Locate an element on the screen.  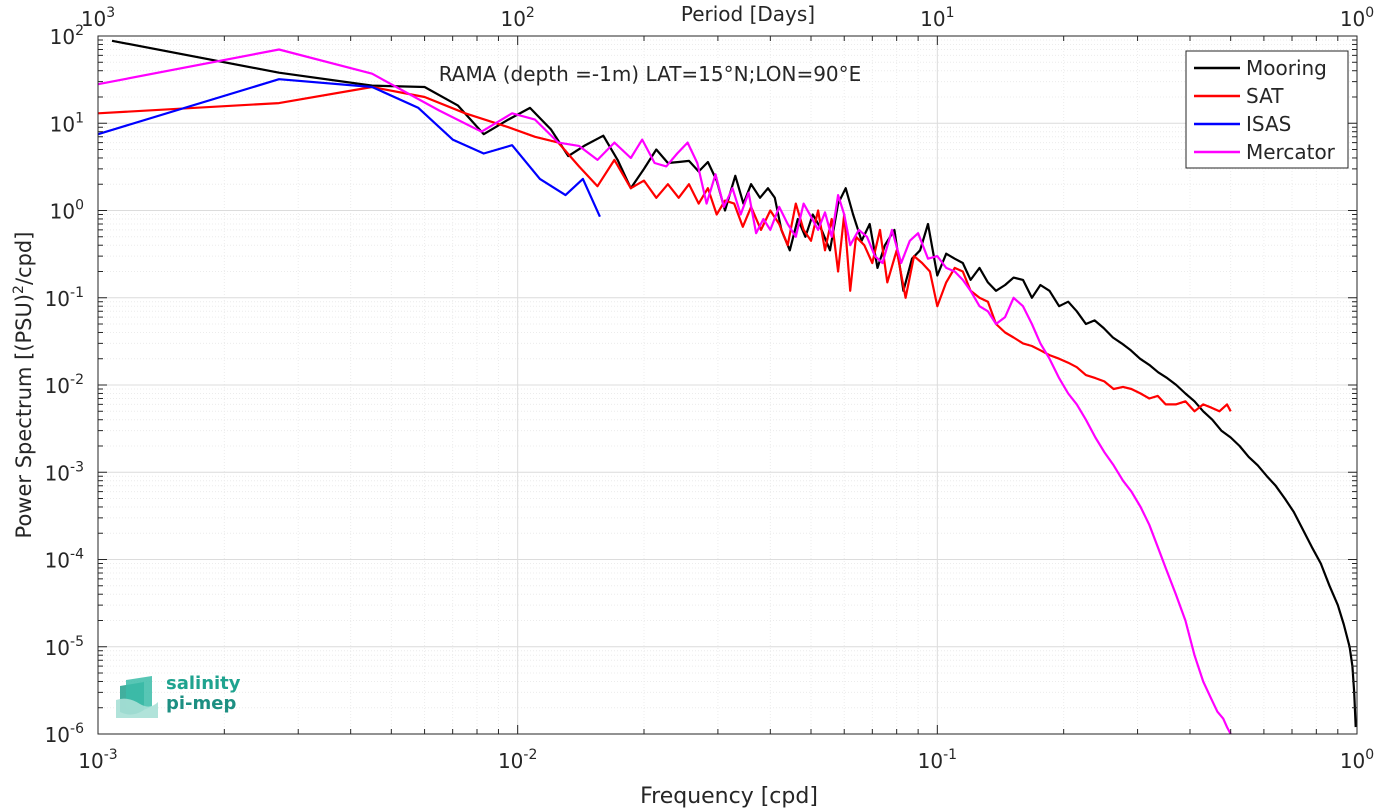
y-axis-label: Power Spectrum [(PSU)2/cpd] is located at coordinates (23, 385).